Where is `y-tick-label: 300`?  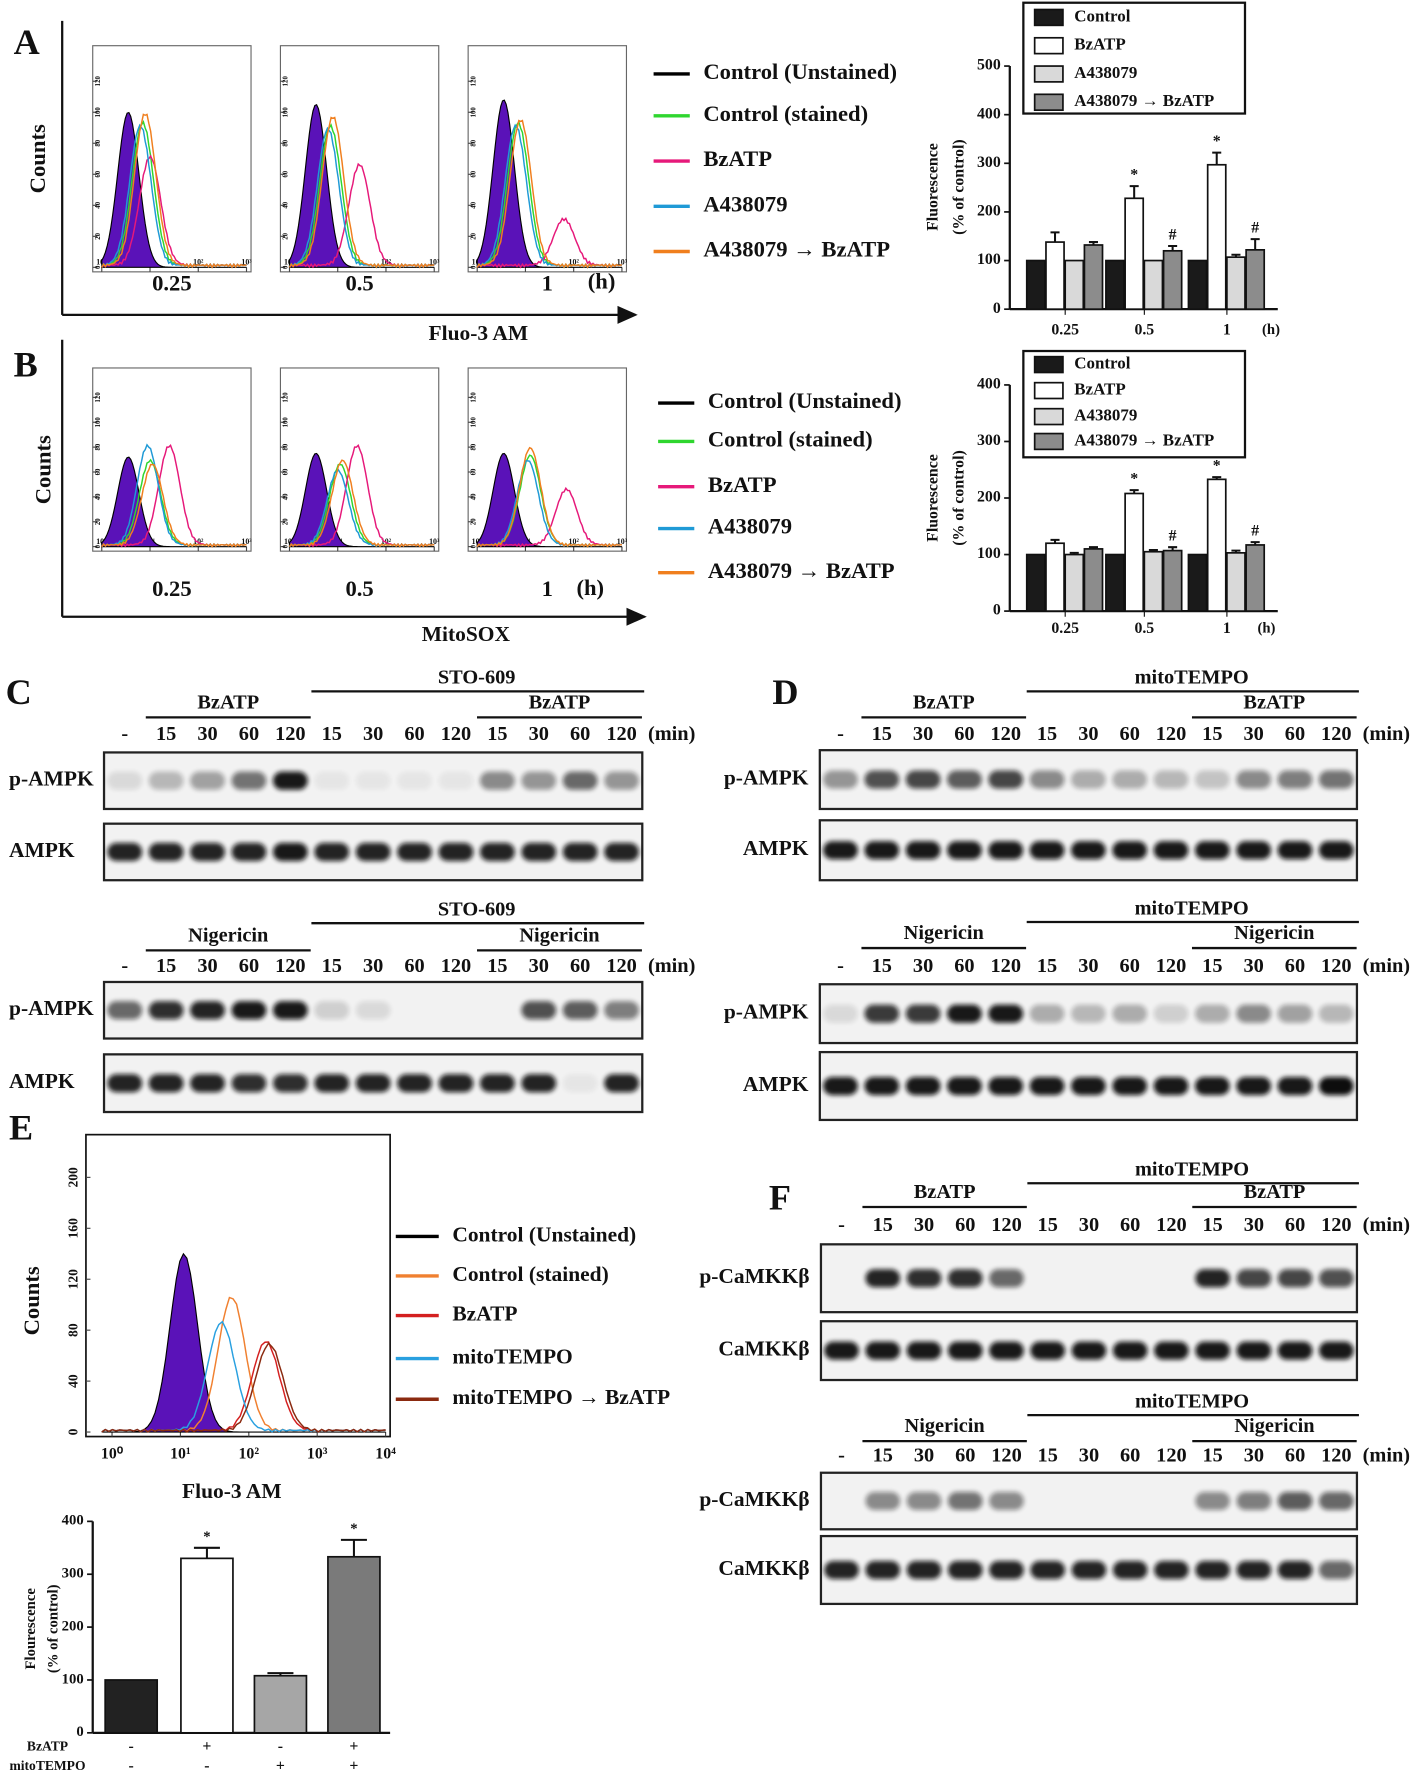 y-tick-label: 300 is located at coordinates (73, 1574).